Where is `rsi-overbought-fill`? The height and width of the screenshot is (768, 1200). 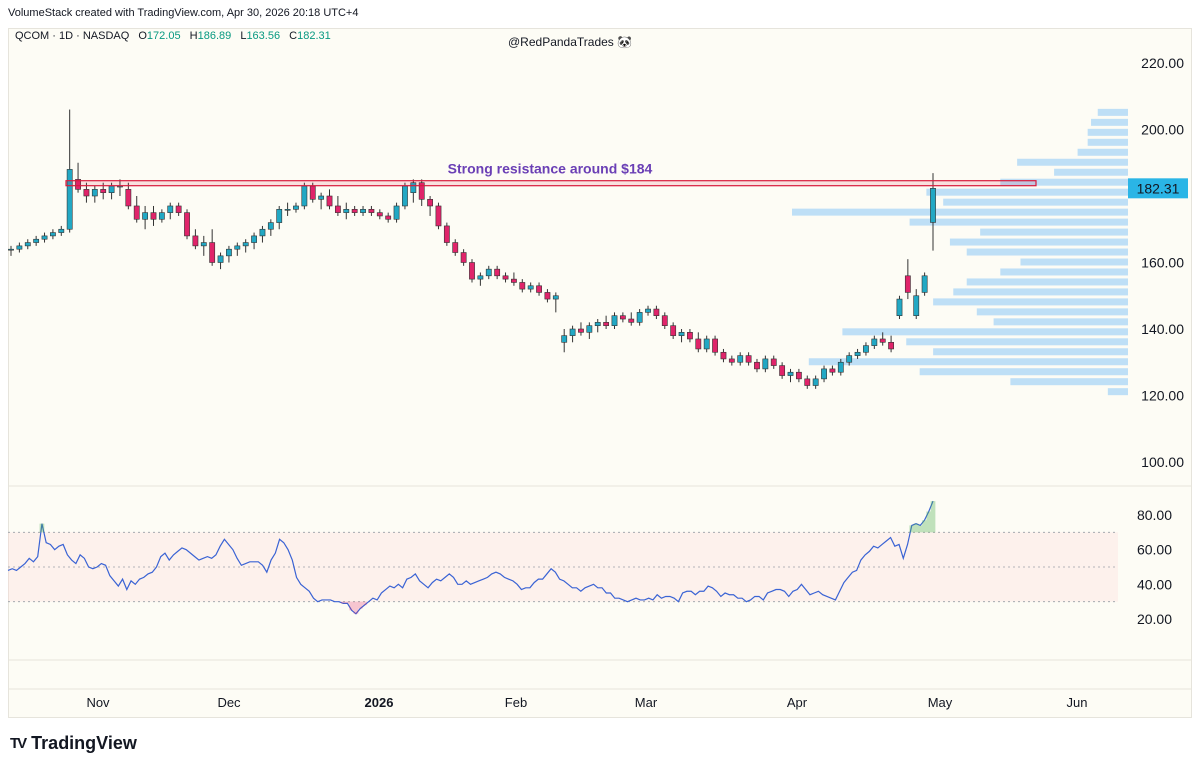
rsi-overbought-fill is located at coordinates (487, 517).